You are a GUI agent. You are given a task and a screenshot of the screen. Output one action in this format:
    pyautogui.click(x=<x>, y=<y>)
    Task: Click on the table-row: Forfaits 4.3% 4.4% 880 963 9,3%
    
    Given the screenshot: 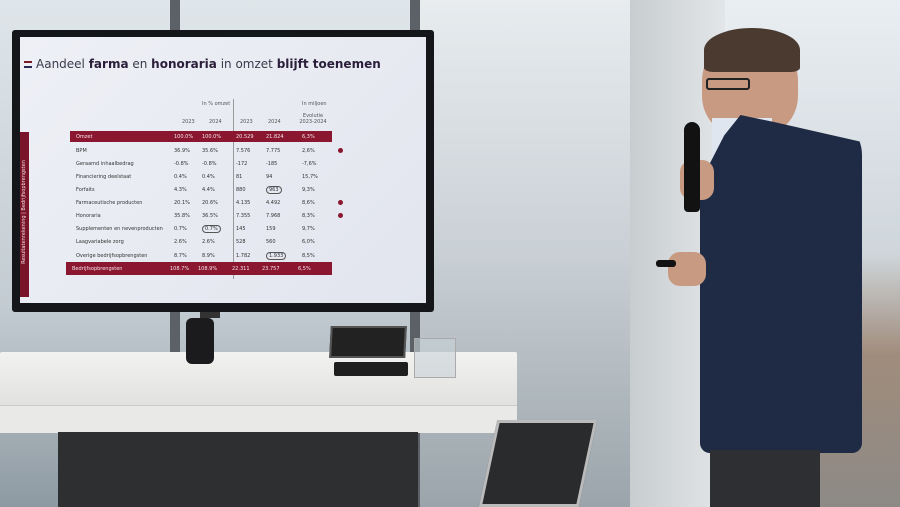 What is the action you would take?
    pyautogui.click(x=201, y=189)
    